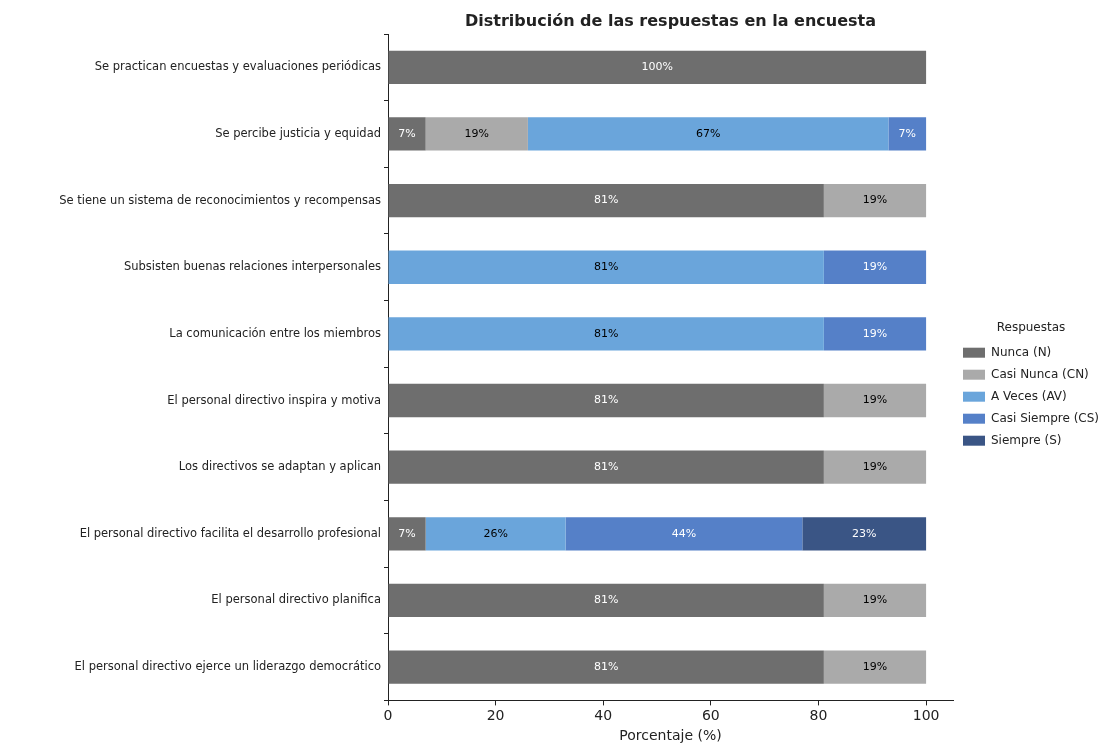 The image size is (1119, 749). Describe the element at coordinates (220, 199) in the screenshot. I see `y-tick-label: Se tiene un sistema de reconocimientos y recompensas` at that location.